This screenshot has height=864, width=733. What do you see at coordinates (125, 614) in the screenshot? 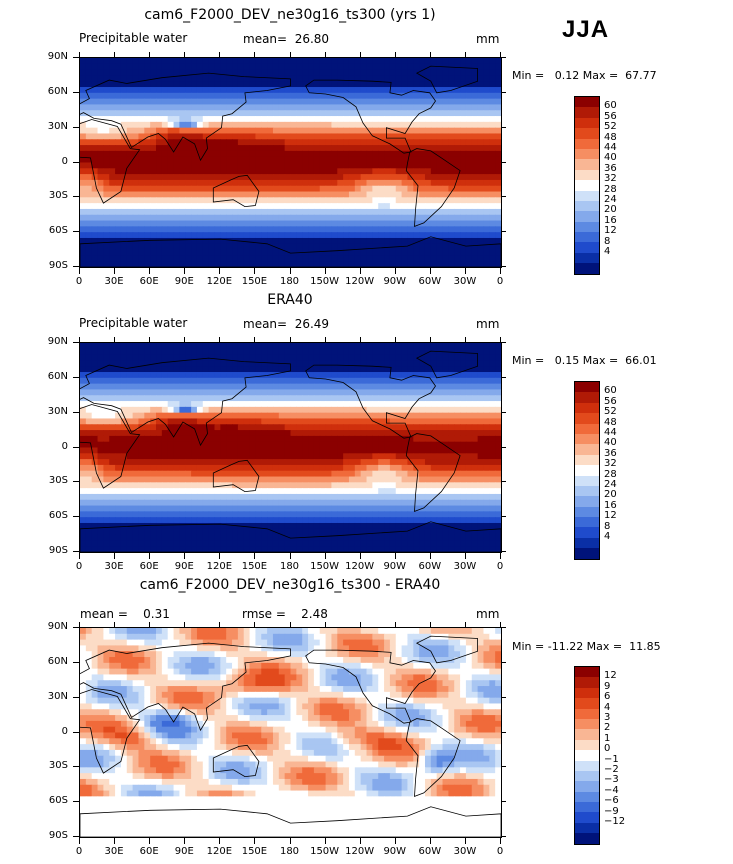
I see `left-subtitle: mean = 0.31` at bounding box center [125, 614].